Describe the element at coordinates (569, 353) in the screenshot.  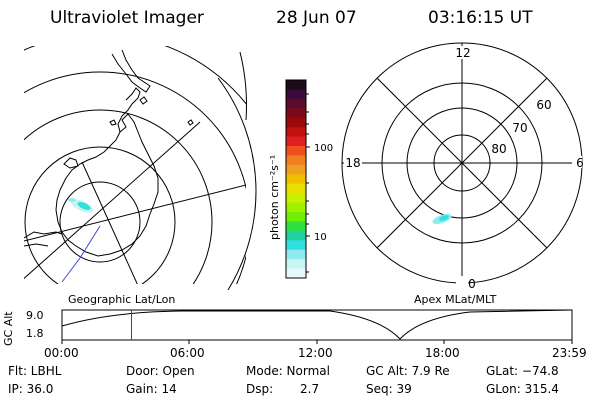
I see `timeline-tick-4: 23:59` at that location.